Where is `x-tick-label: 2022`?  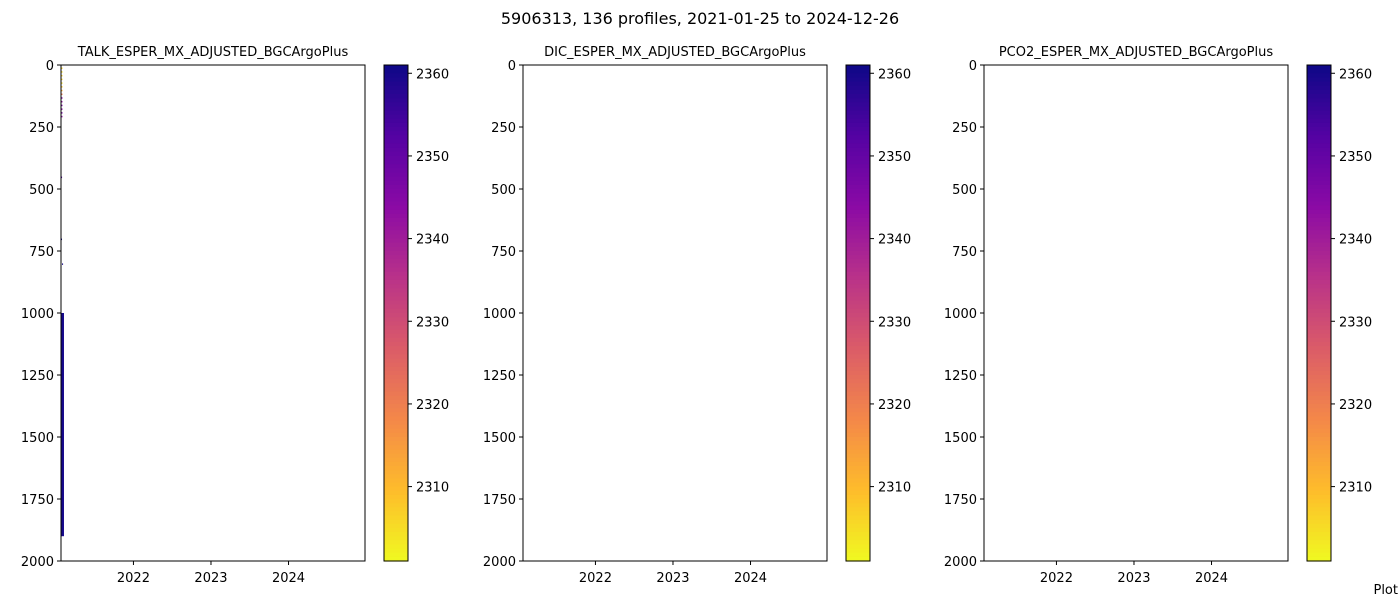 x-tick-label: 2022 is located at coordinates (595, 578).